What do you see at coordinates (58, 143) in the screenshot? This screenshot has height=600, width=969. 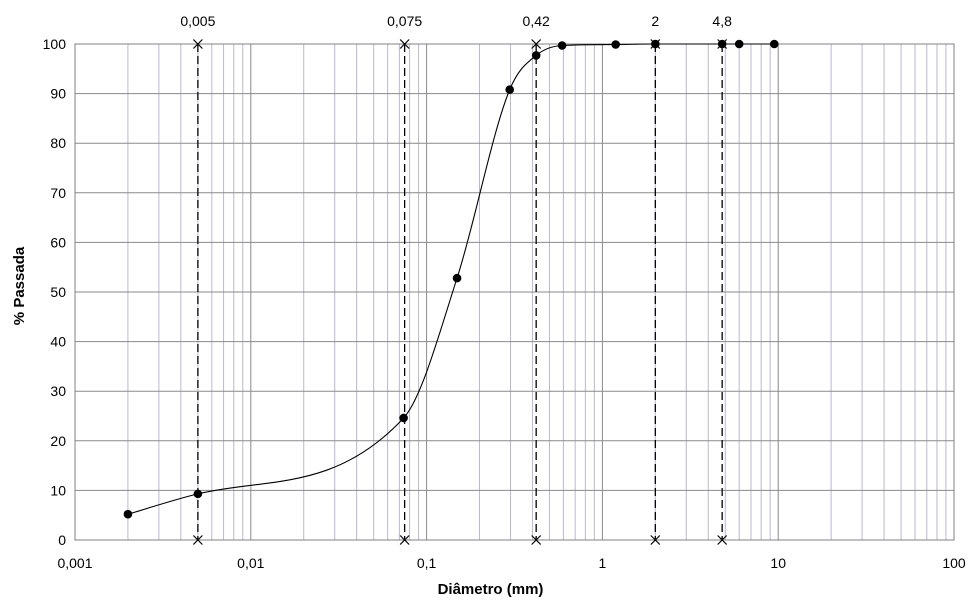 I see `y-tick-label: 80` at bounding box center [58, 143].